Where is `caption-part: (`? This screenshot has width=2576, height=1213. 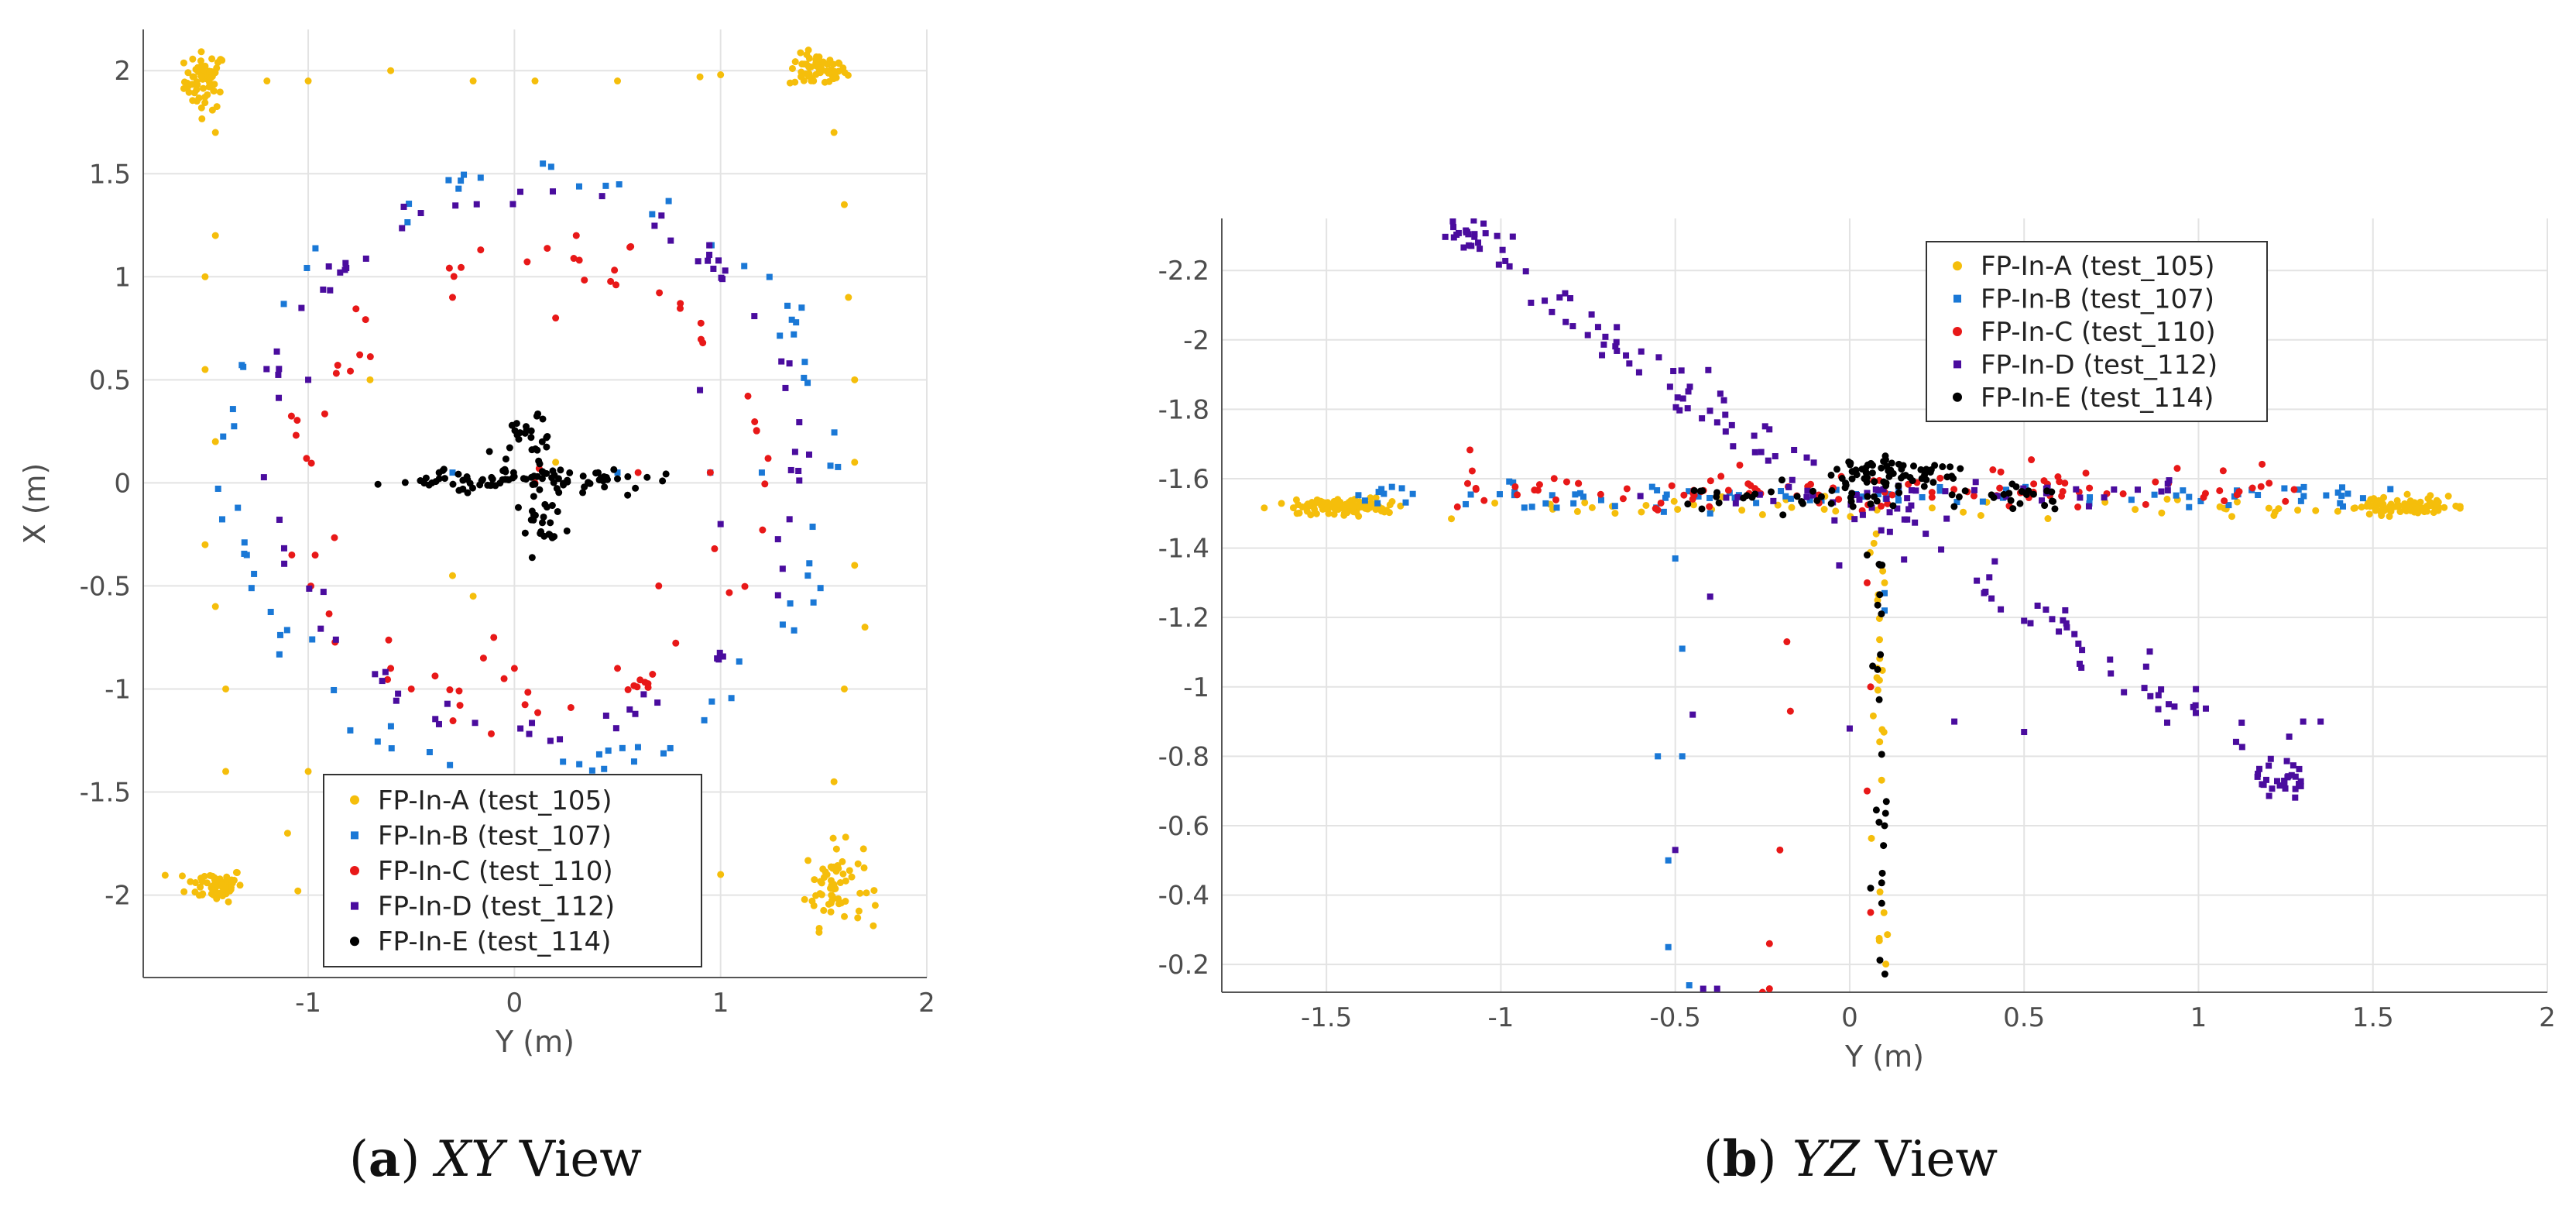 caption-part: ( is located at coordinates (359, 1159).